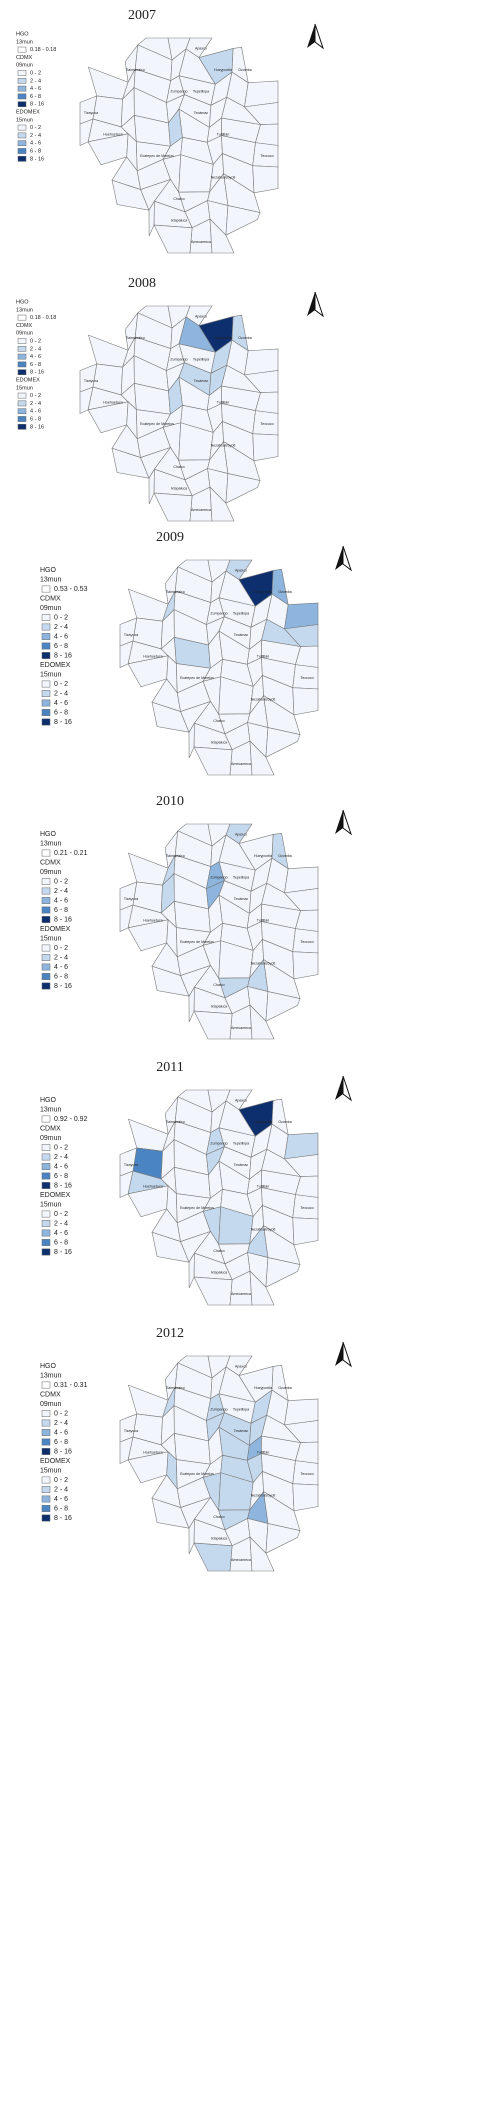  I want to click on municipality-label: Tlalmanalco, so click(174, 1122).